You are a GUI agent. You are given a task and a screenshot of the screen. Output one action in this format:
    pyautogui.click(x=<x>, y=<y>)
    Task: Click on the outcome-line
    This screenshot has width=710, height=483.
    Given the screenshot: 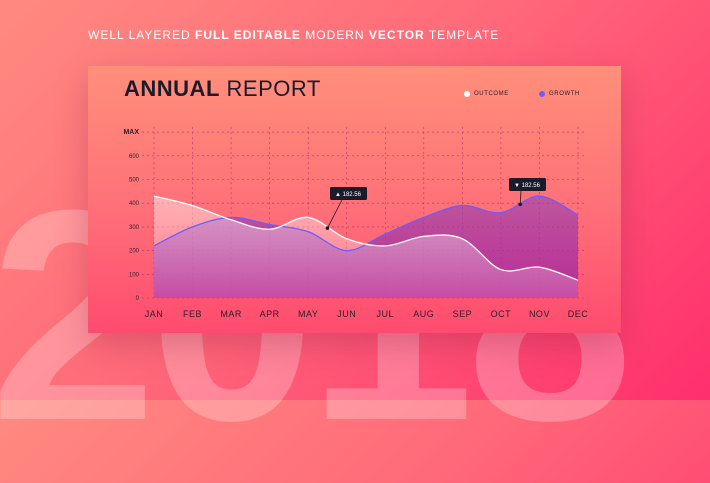 What is the action you would take?
    pyautogui.click(x=366, y=238)
    